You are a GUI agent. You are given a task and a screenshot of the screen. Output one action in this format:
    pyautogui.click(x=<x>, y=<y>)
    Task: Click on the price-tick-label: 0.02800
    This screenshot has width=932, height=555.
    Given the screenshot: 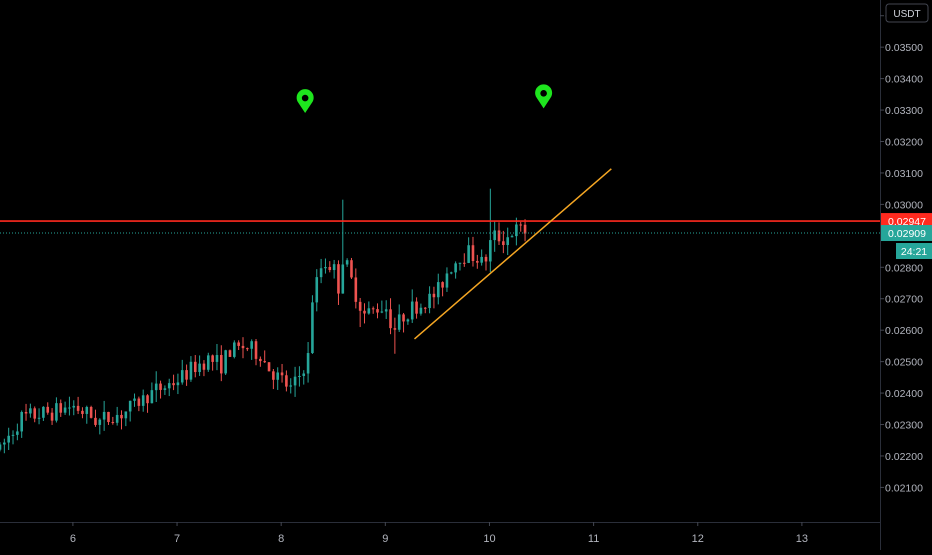 What is the action you would take?
    pyautogui.click(x=904, y=268)
    